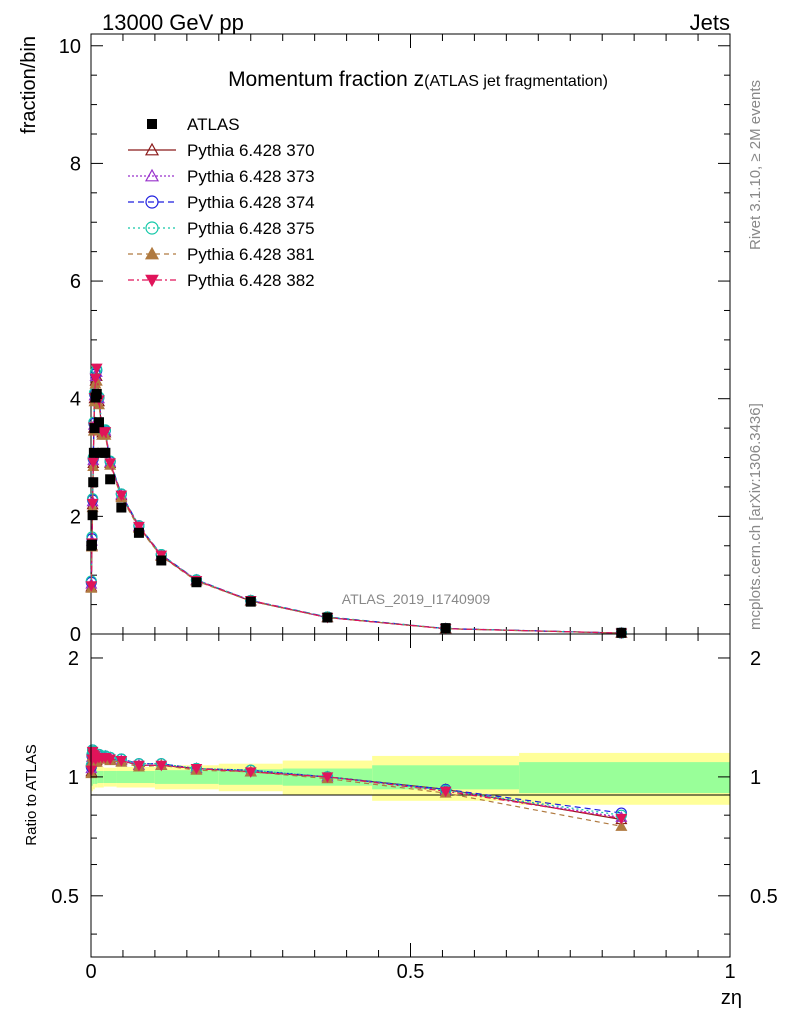 This screenshot has height=1024, width=786. I want to click on header-energy: 13000 GeV pp, so click(173, 22).